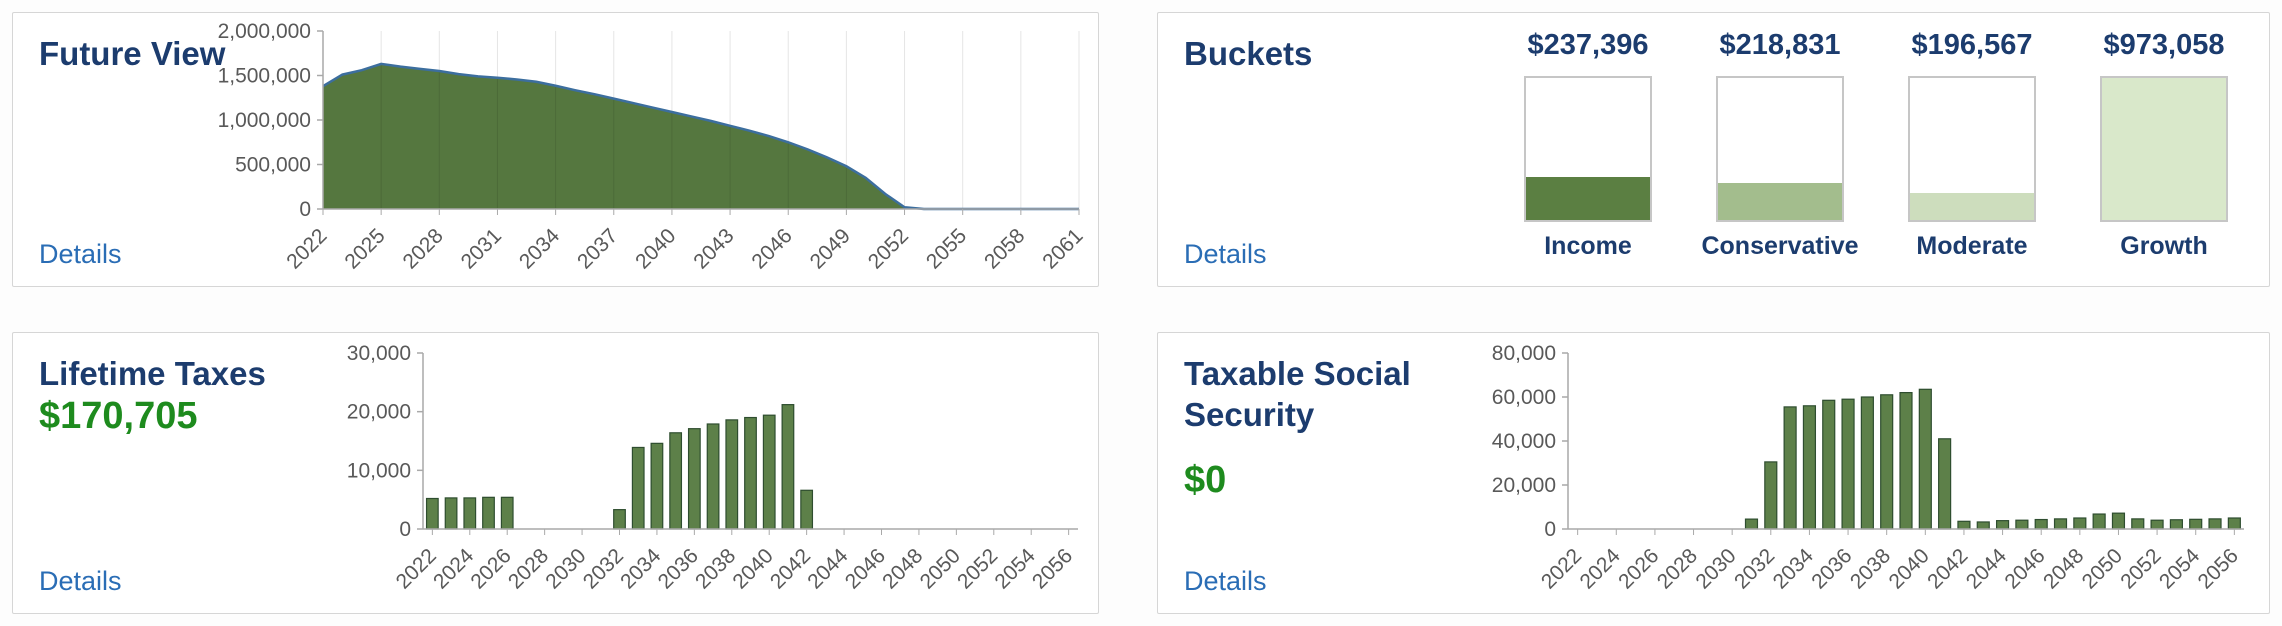 The height and width of the screenshot is (626, 2282). Describe the element at coordinates (379, 470) in the screenshot. I see `svg-text: 10,000` at that location.